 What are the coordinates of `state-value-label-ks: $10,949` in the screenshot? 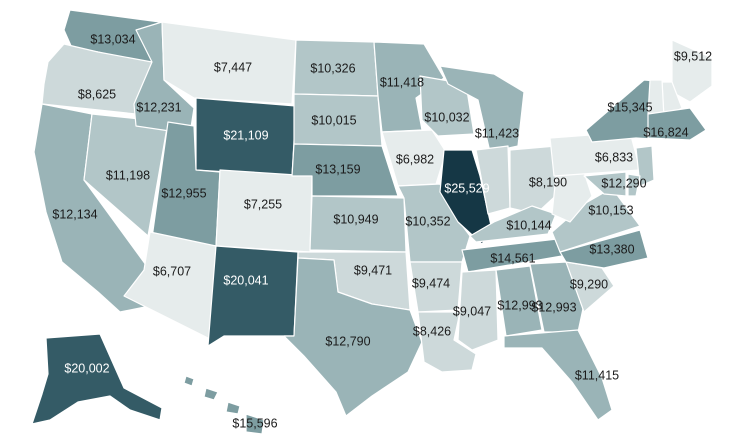 It's located at (355, 219).